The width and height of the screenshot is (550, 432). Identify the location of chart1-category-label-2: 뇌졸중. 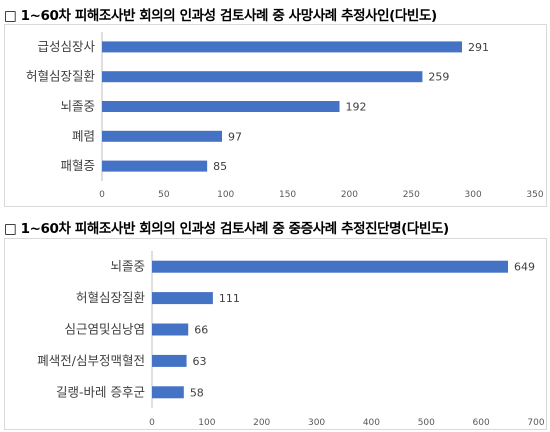
(77, 106).